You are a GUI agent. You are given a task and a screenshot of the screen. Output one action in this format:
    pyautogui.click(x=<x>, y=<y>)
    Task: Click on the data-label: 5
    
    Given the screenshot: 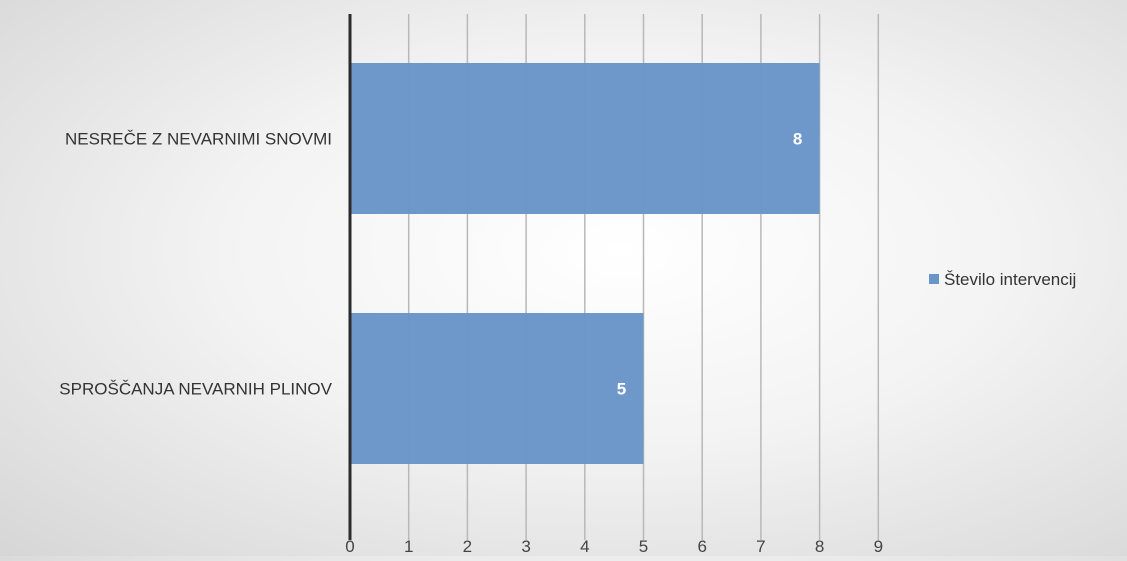 What is the action you would take?
    pyautogui.click(x=621, y=389)
    